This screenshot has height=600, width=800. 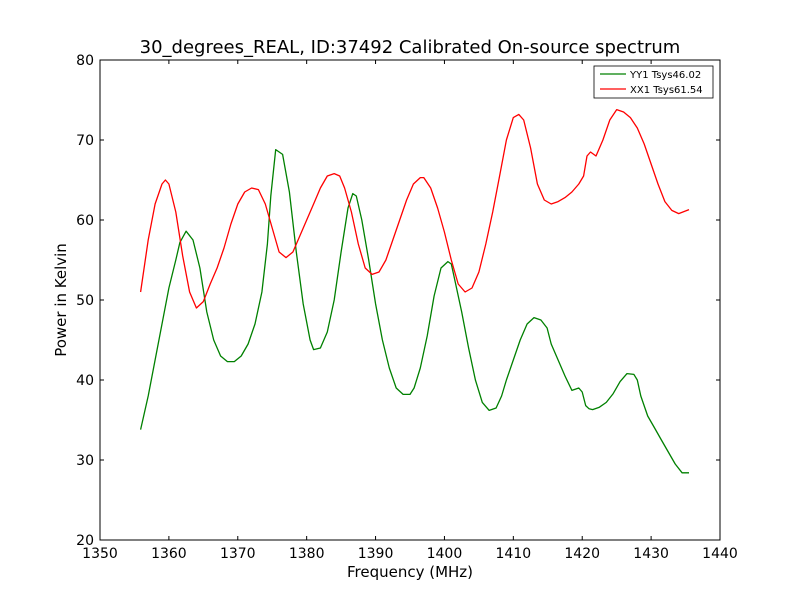 What do you see at coordinates (665, 75) in the screenshot?
I see `legend-label-yy1: YY1 Tsys46.02` at bounding box center [665, 75].